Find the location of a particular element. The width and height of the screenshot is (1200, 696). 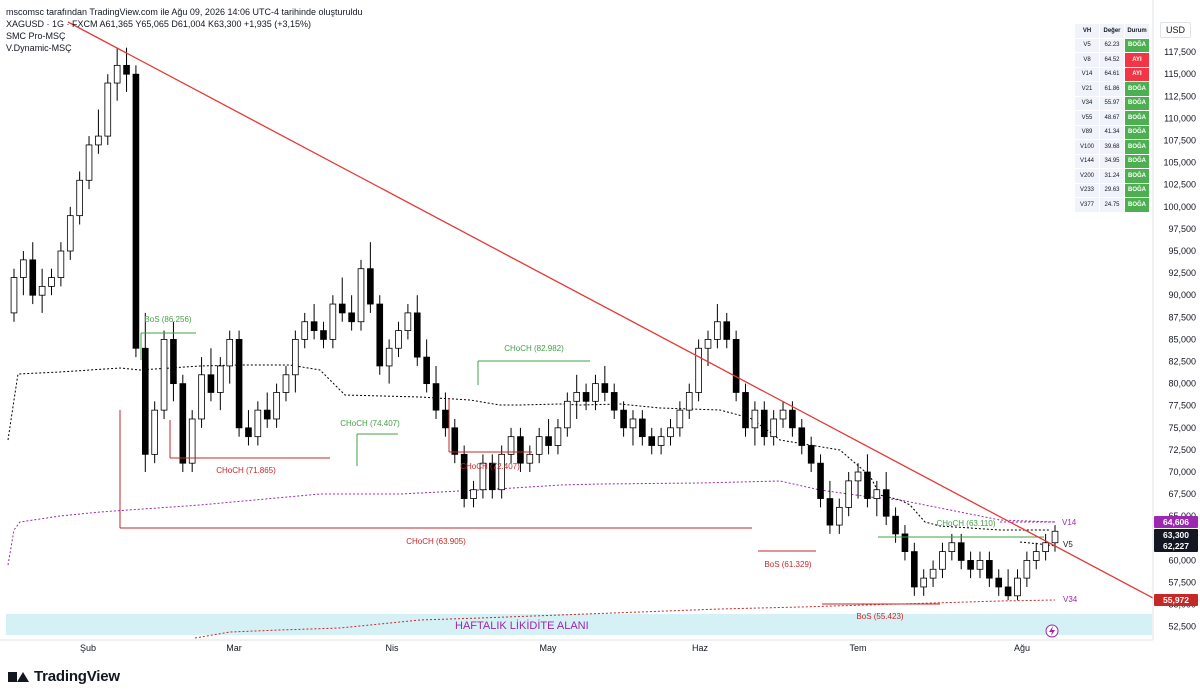

y-tick-label: 95,000 is located at coordinates (1182, 251).